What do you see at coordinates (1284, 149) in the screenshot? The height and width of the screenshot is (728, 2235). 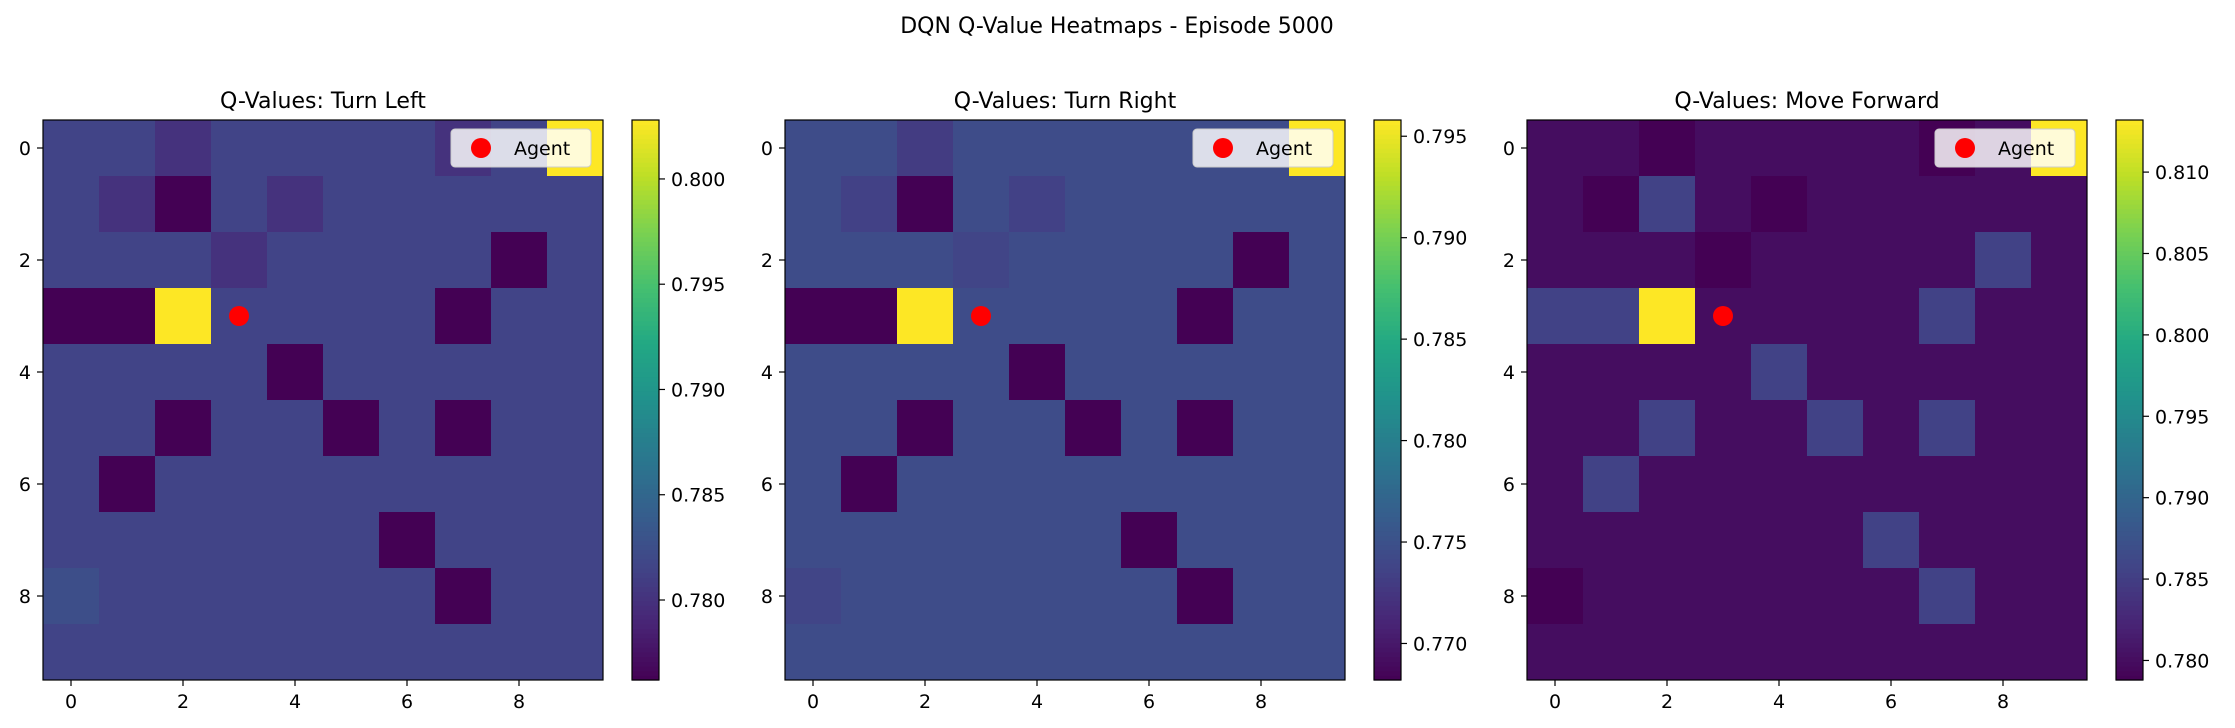 I see `legend-label: Agent` at bounding box center [1284, 149].